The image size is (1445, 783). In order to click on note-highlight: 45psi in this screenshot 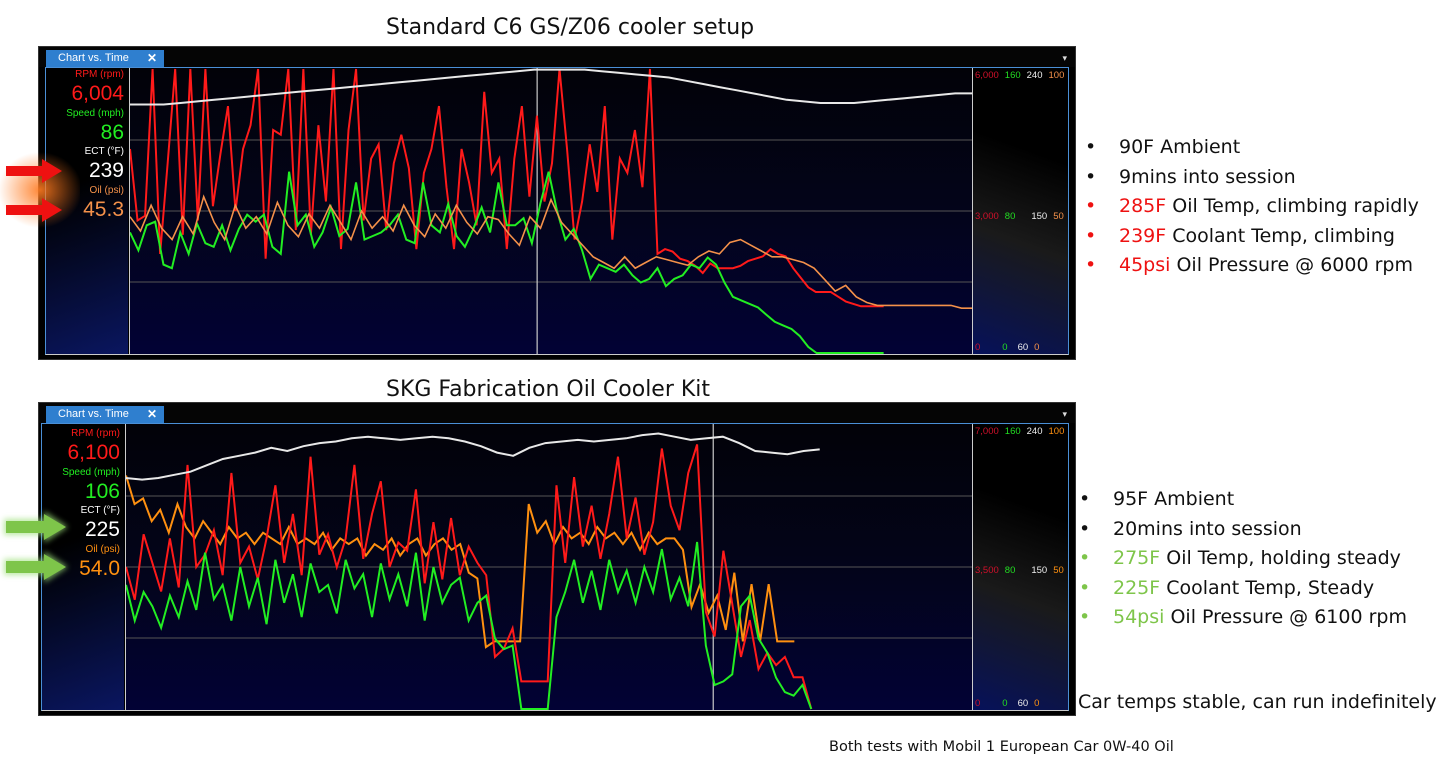, I will do `click(1145, 265)`.